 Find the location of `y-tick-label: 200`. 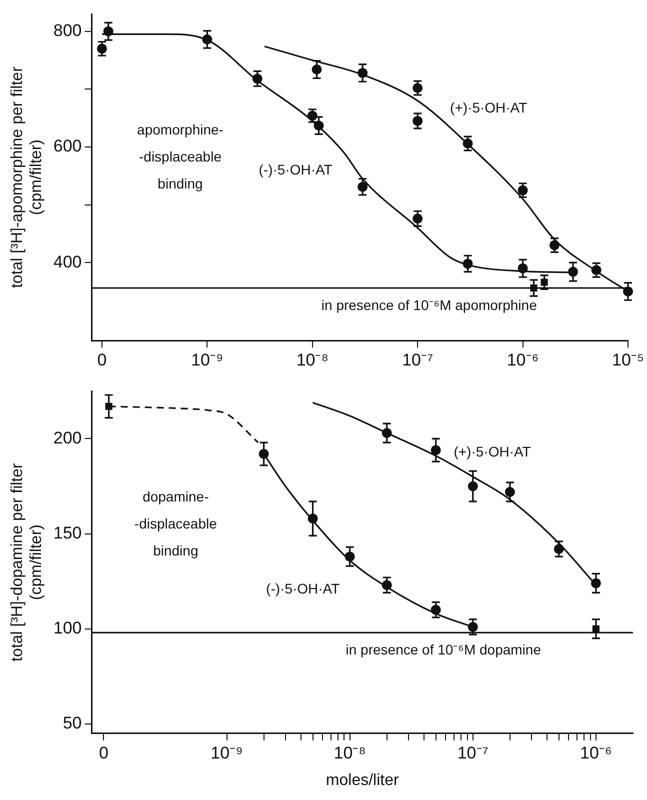

y-tick-label: 200 is located at coordinates (67, 438).